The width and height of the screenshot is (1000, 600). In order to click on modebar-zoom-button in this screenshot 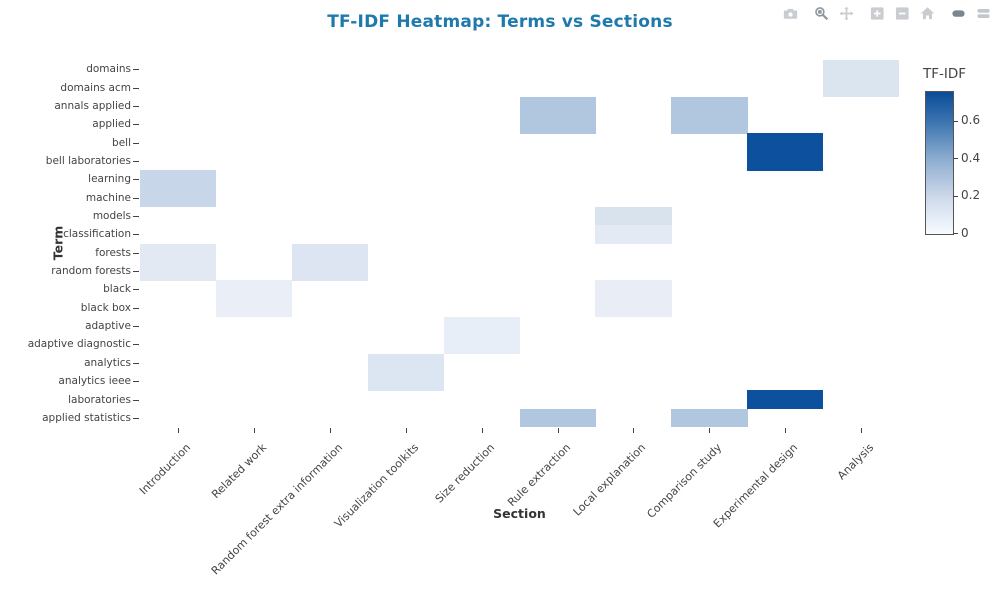, I will do `click(821, 13)`.